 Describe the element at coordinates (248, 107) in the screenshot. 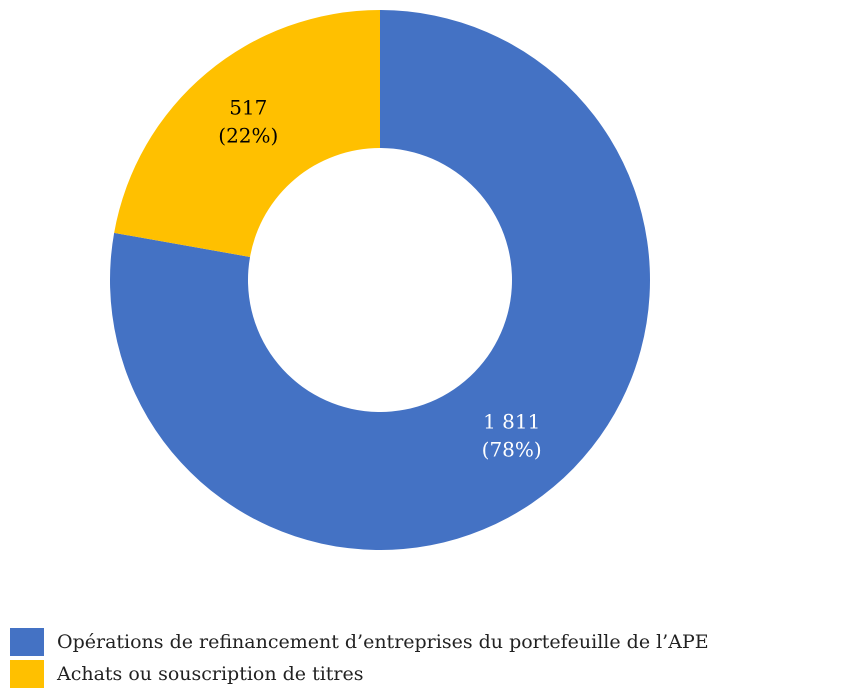

I see `data-label: 517` at that location.